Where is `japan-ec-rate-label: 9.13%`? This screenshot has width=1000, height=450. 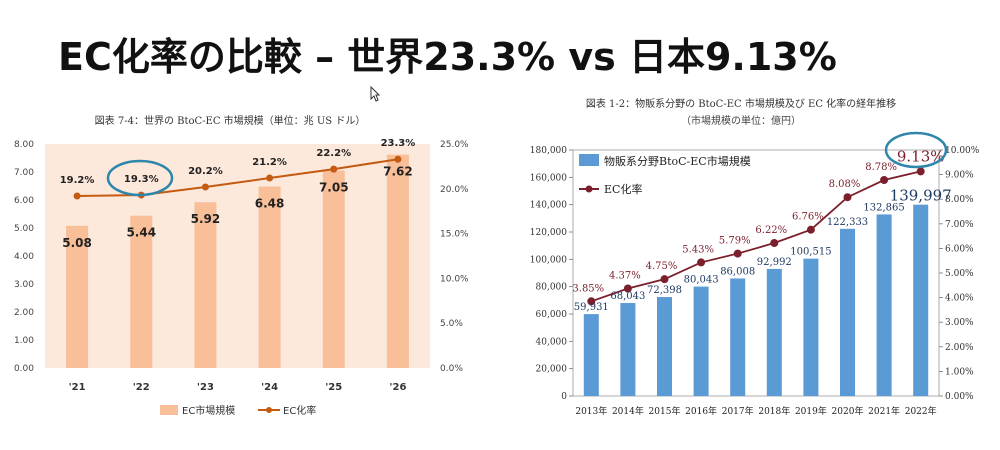 japan-ec-rate-label: 9.13% is located at coordinates (921, 156).